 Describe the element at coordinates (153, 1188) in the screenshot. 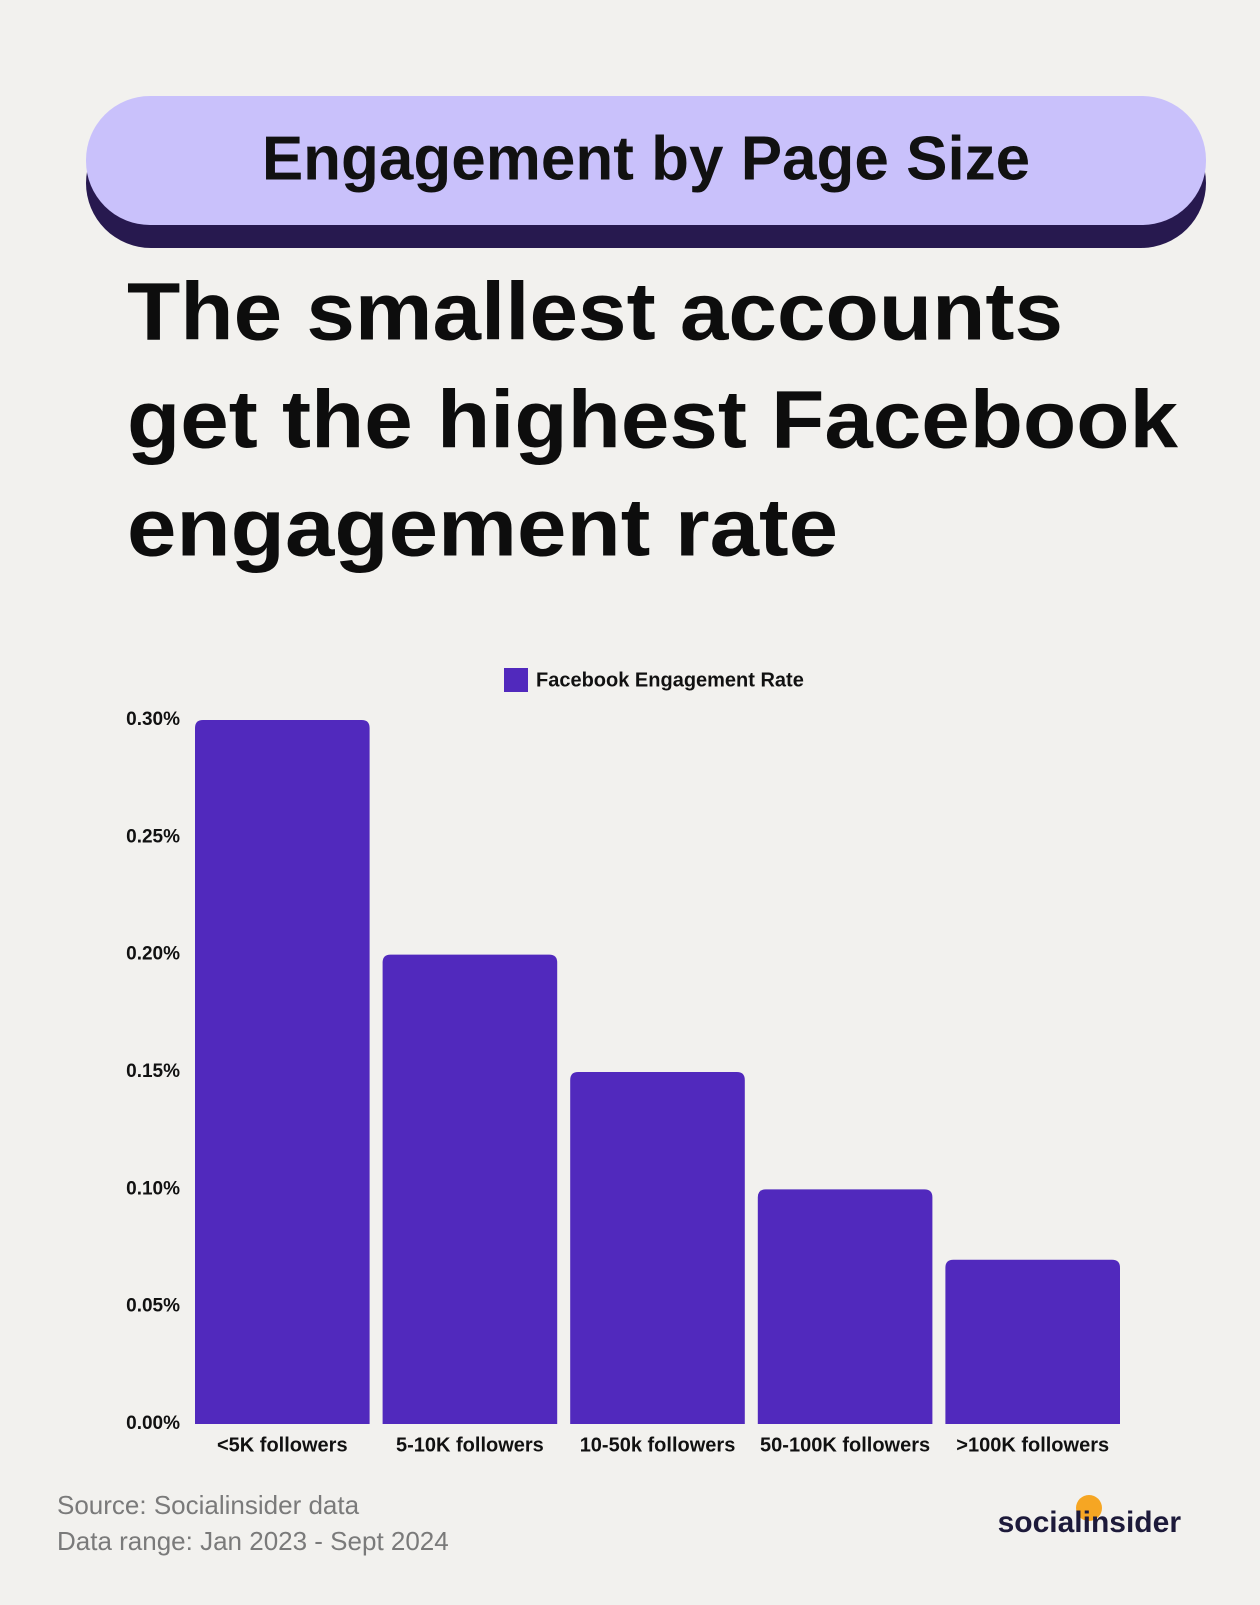

I see `y-tick-label: 0.10%` at that location.